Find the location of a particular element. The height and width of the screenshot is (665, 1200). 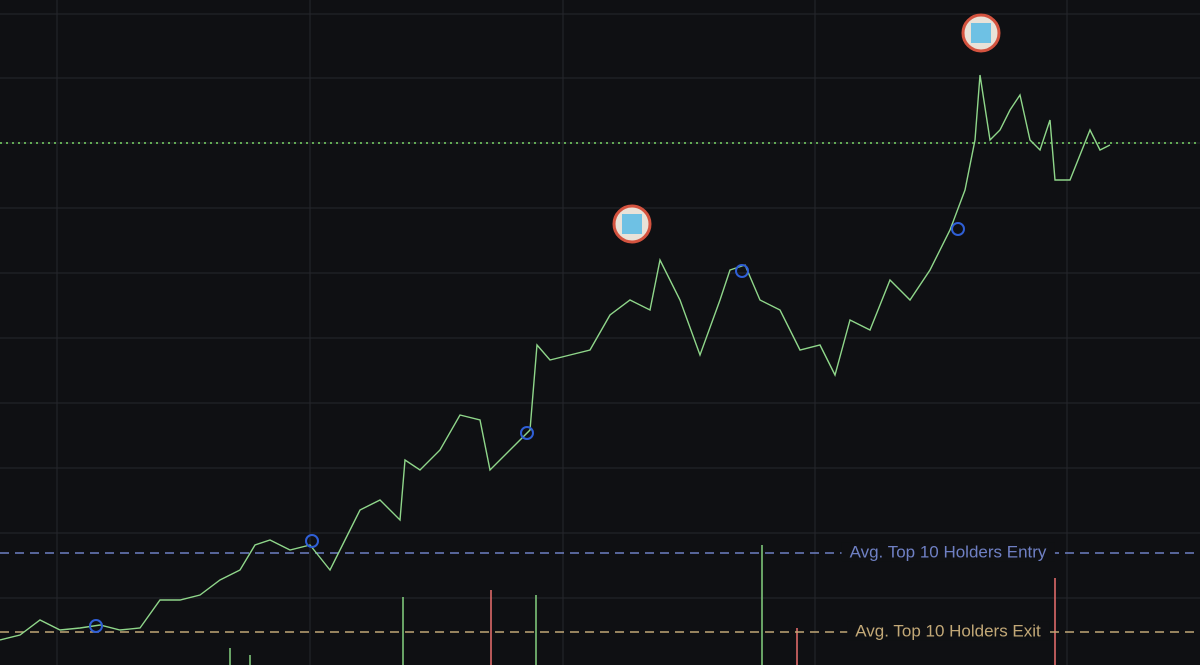

level-label: Avg. Top 10 Holders Exit is located at coordinates (948, 630).